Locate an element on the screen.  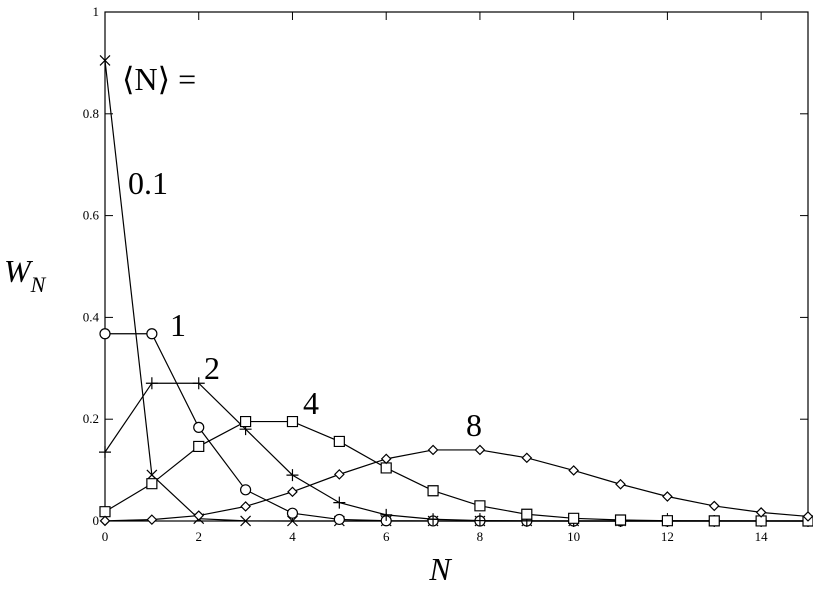
y-tick-label: 0.8 is located at coordinates (91, 113).